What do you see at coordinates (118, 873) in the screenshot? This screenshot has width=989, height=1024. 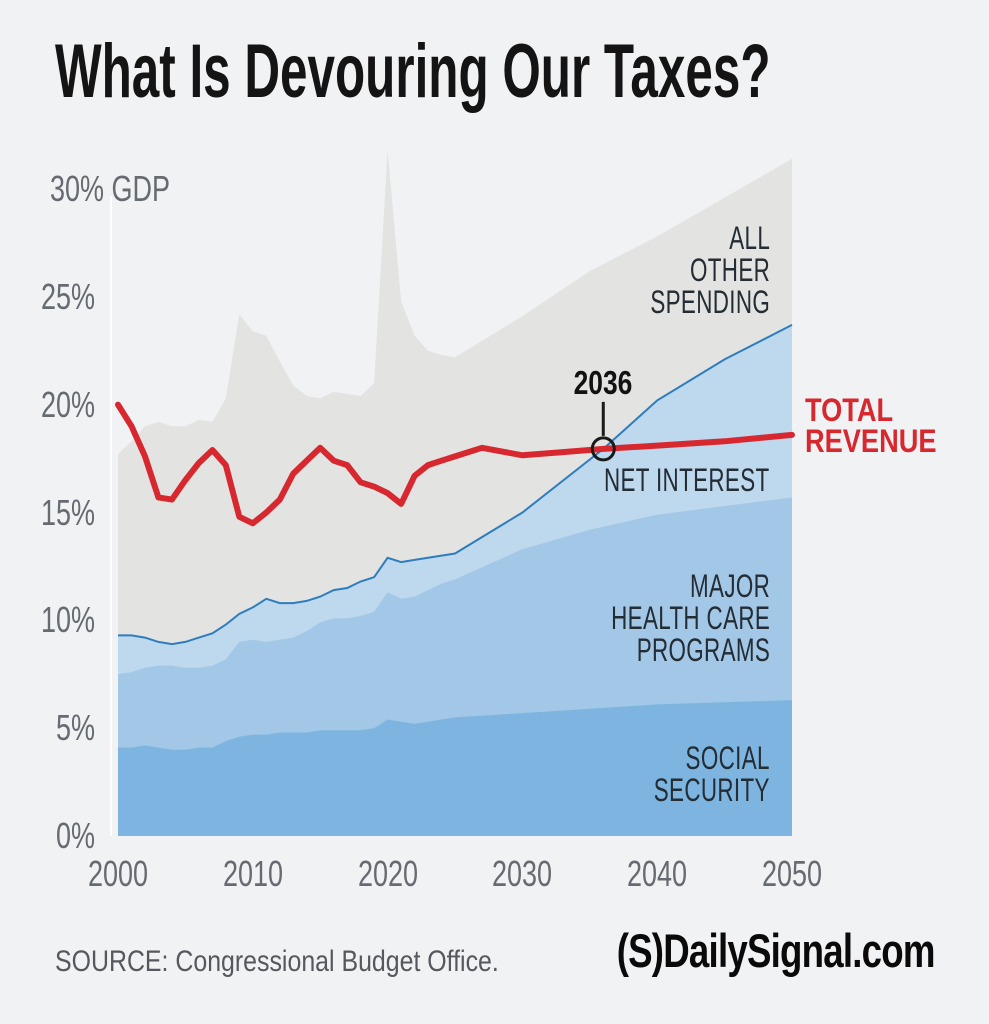 I see `x-tick-label: 2000` at bounding box center [118, 873].